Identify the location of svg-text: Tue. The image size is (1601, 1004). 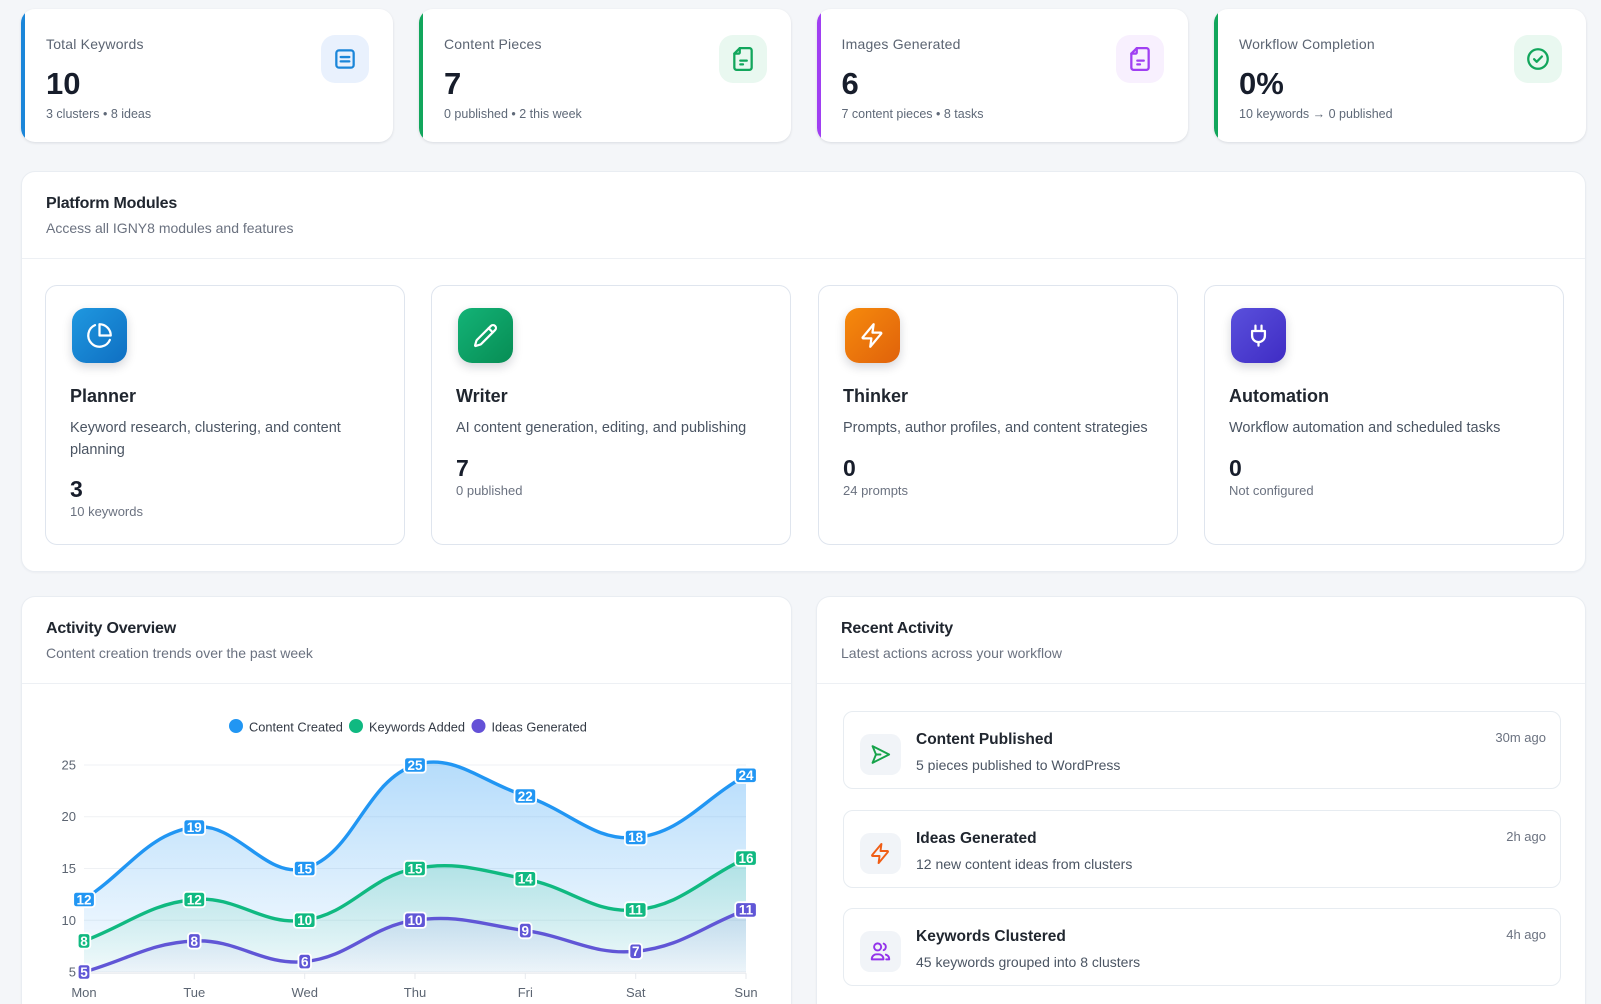
(194, 992).